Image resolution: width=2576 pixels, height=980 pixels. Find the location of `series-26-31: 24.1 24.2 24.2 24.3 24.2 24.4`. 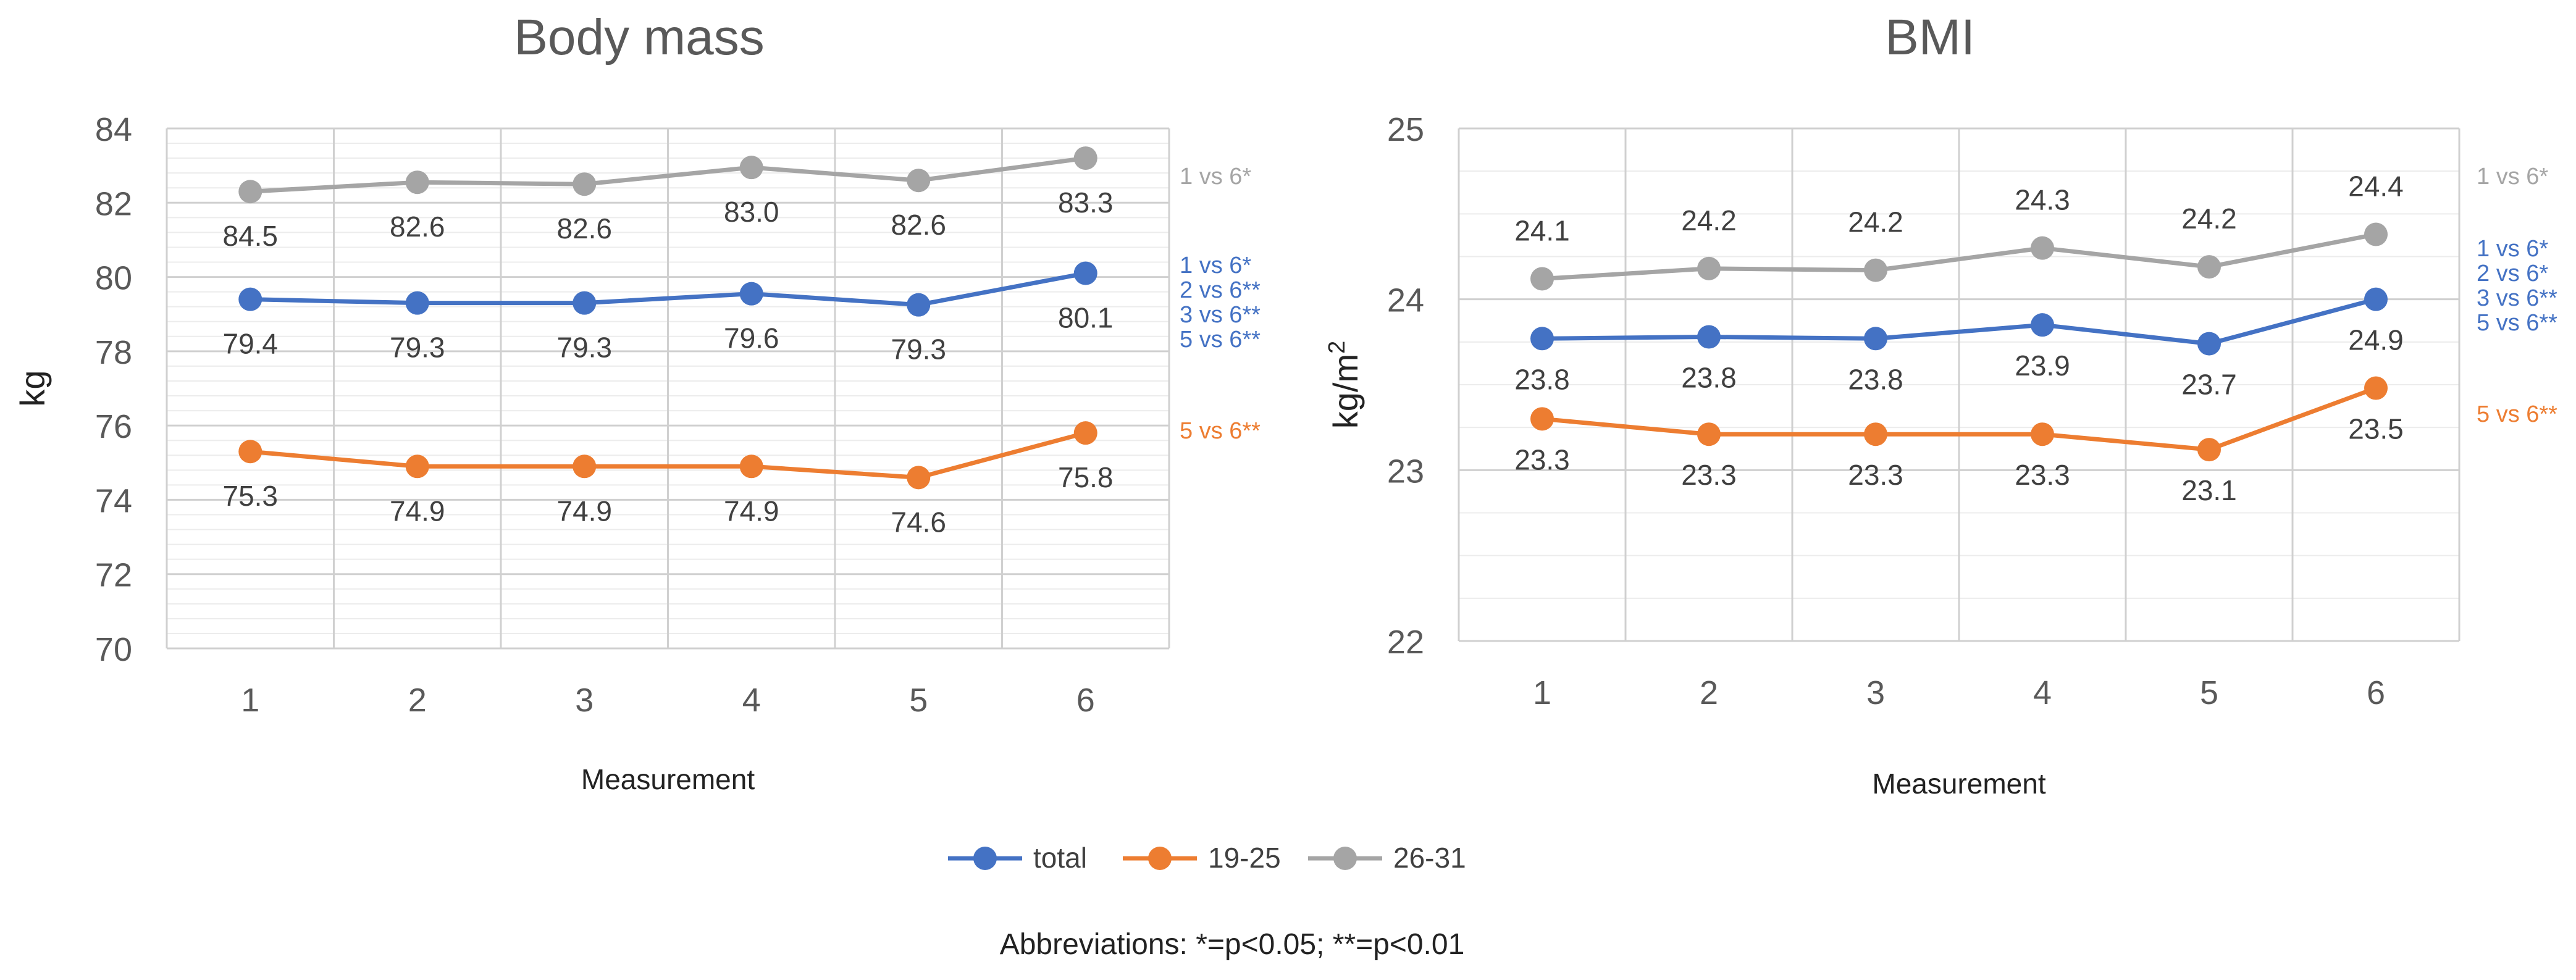

series-26-31: 24.1 24.2 24.2 24.3 24.2 24.4 is located at coordinates (1959, 231).